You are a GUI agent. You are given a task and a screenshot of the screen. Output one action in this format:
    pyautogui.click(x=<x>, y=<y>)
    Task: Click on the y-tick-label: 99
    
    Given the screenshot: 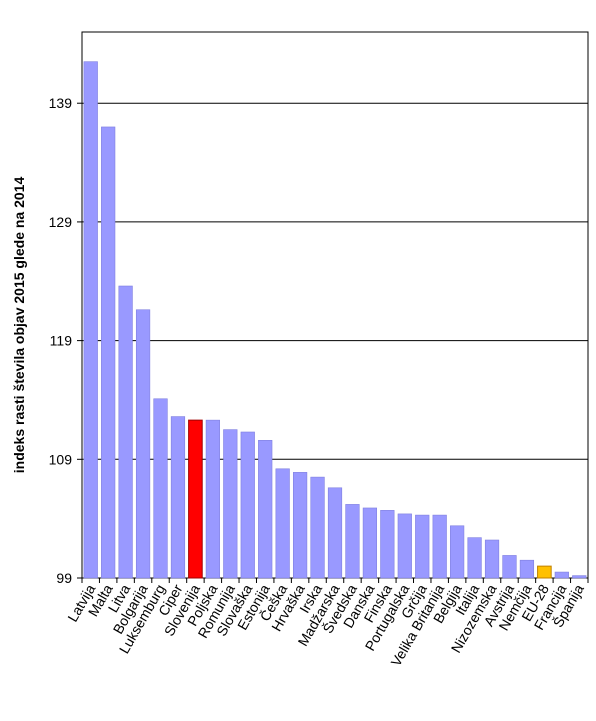 What is the action you would take?
    pyautogui.click(x=64, y=578)
    